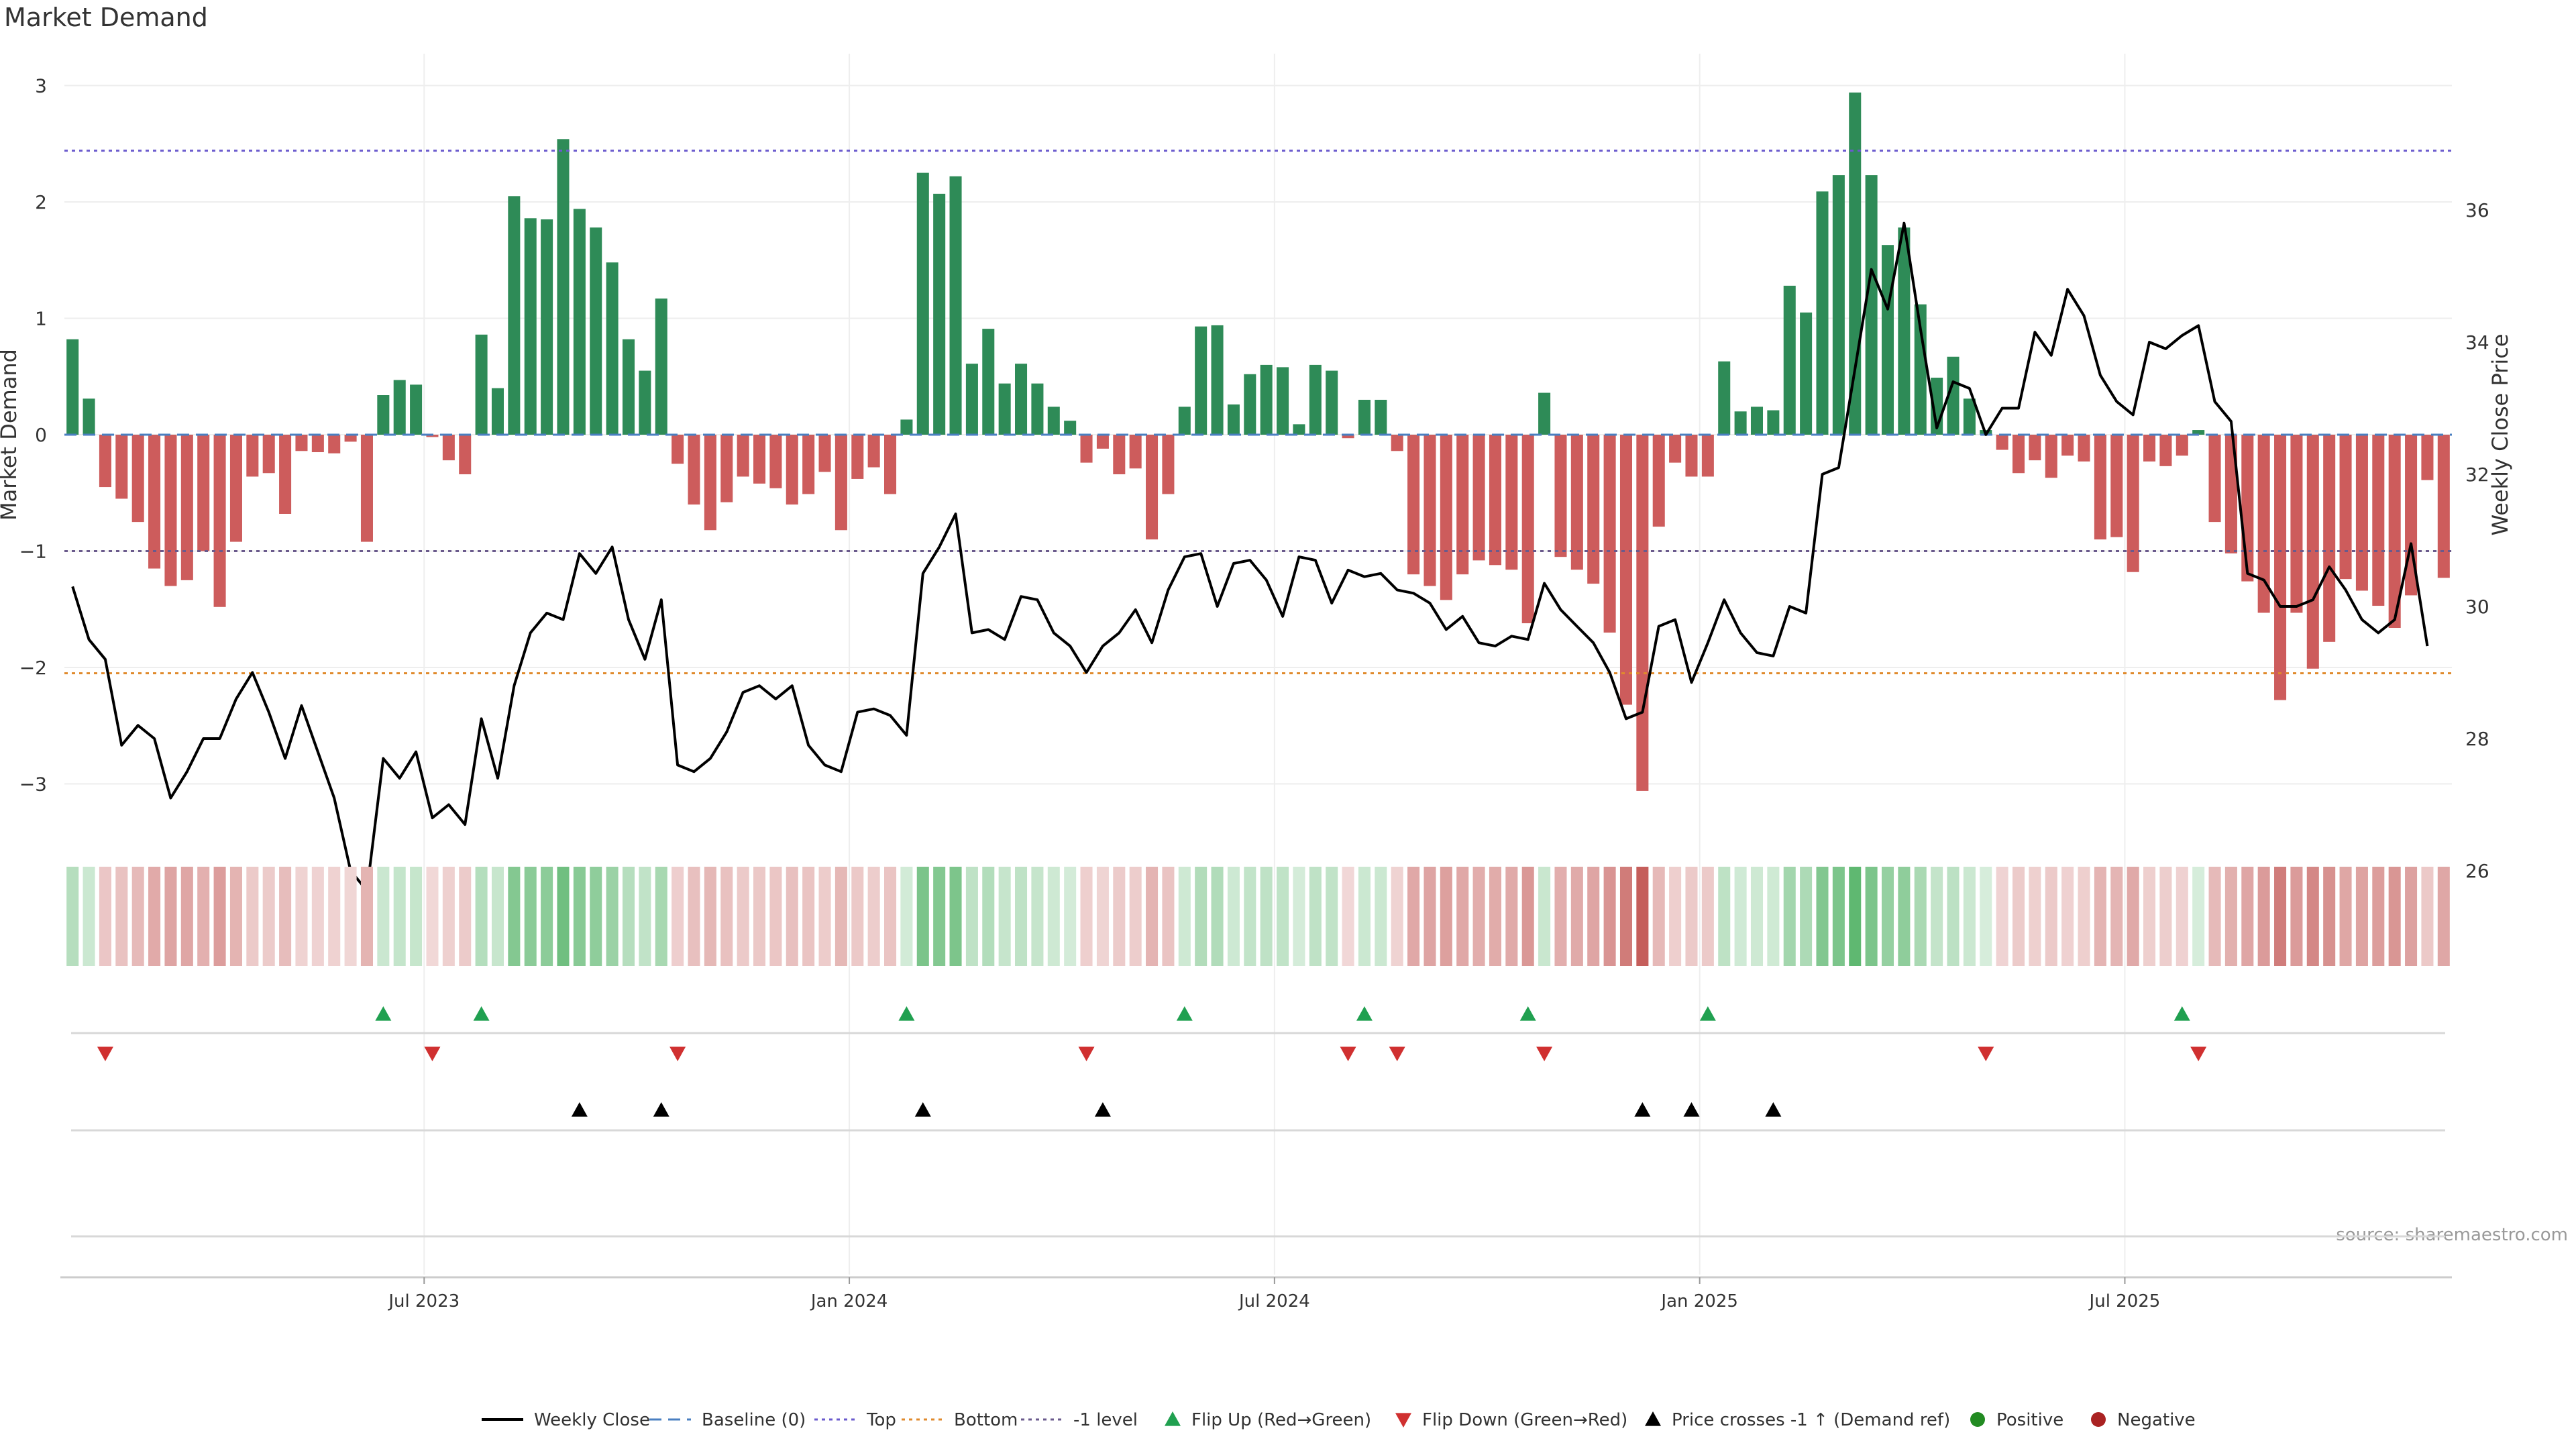 This screenshot has height=1449, width=2576. What do you see at coordinates (855, 1420) in the screenshot?
I see `legend-item: Top` at bounding box center [855, 1420].